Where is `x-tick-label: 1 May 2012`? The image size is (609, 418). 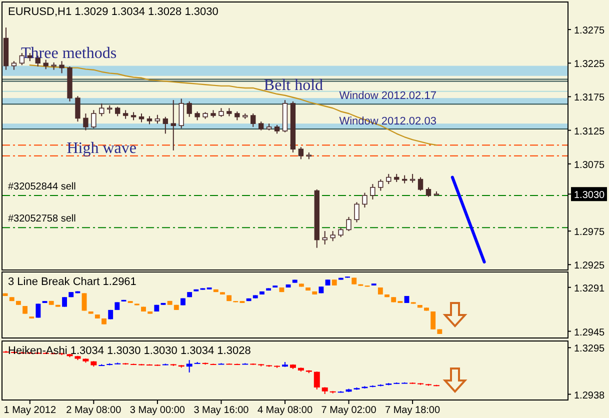 x-tick-label: 1 May 2012 is located at coordinates (30, 410).